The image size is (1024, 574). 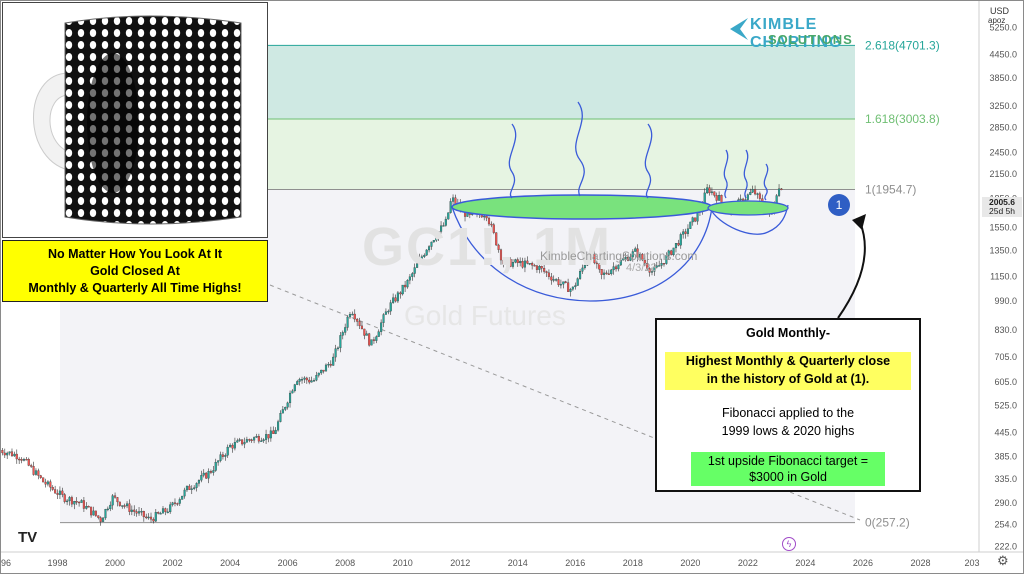 What do you see at coordinates (789, 544) in the screenshot?
I see `lightning-icon: ϟ` at bounding box center [789, 544].